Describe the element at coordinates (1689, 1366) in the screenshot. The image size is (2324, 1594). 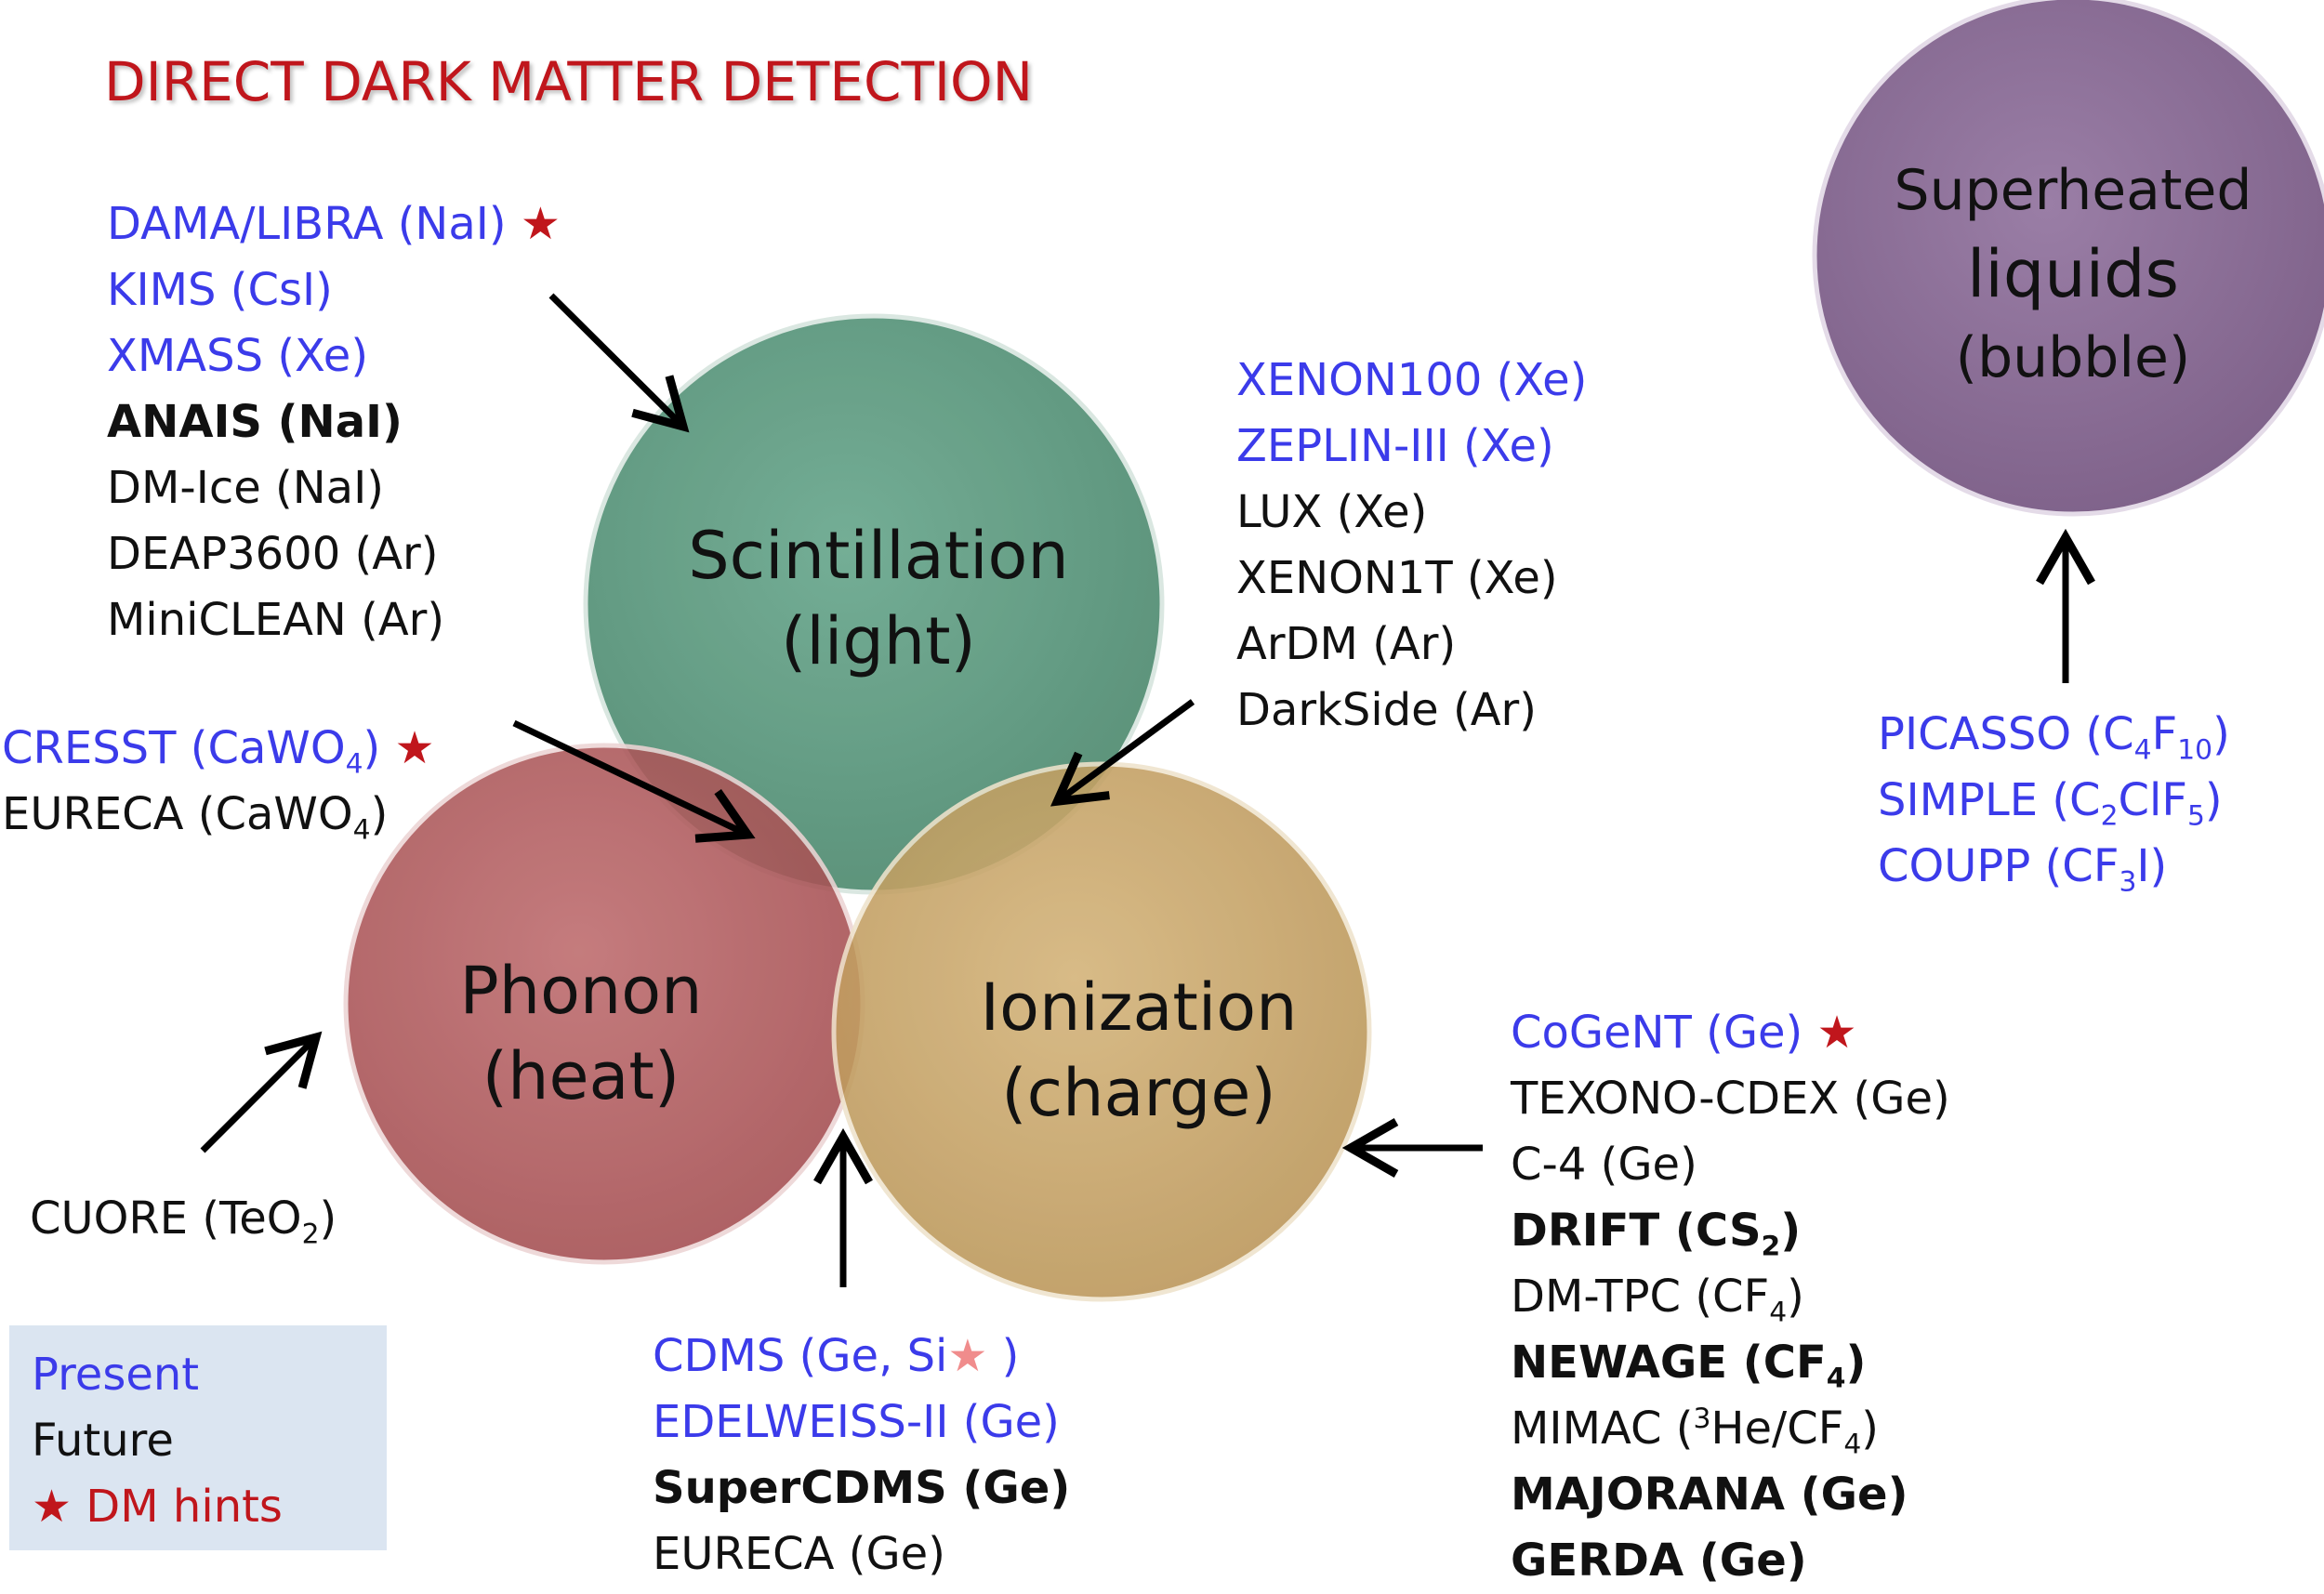
I see `experiment-newage: NEWAGE (CF4)` at that location.